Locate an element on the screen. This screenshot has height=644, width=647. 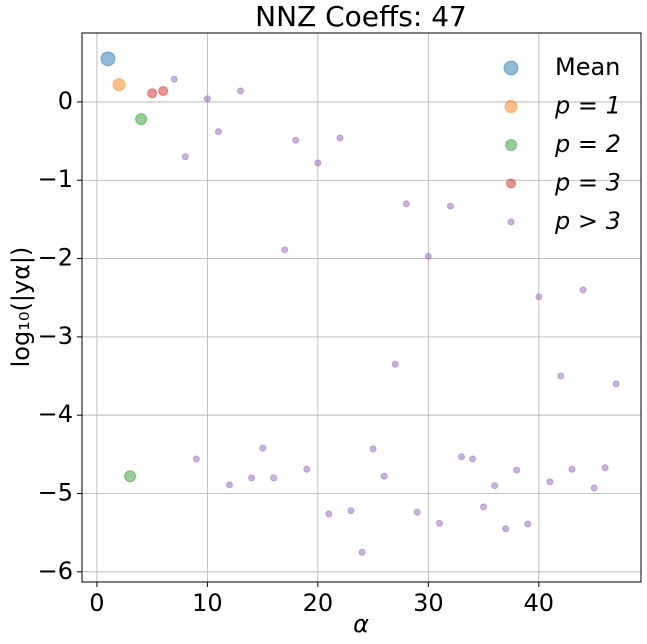
y-tick-label: −4 is located at coordinates (55, 414).